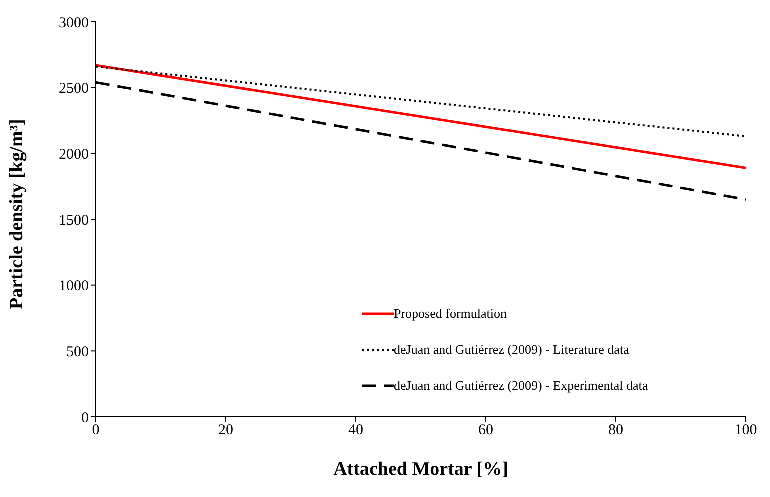 The height and width of the screenshot is (497, 770). I want to click on legend-label: deJuan and Gutiérrez (2009) - Literature data, so click(512, 350).